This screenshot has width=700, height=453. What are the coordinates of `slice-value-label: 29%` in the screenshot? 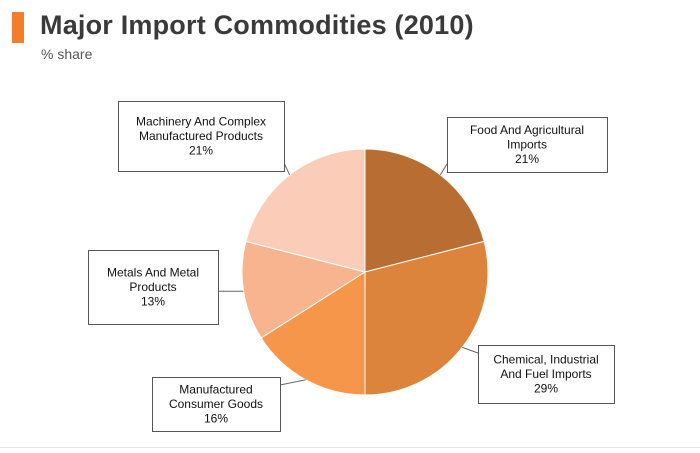 It's located at (546, 389).